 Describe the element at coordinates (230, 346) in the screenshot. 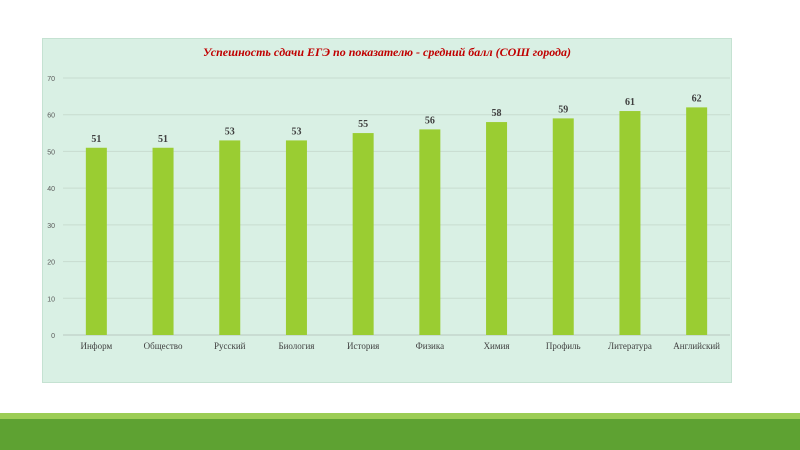

I see `x-tick-label: Русский` at that location.